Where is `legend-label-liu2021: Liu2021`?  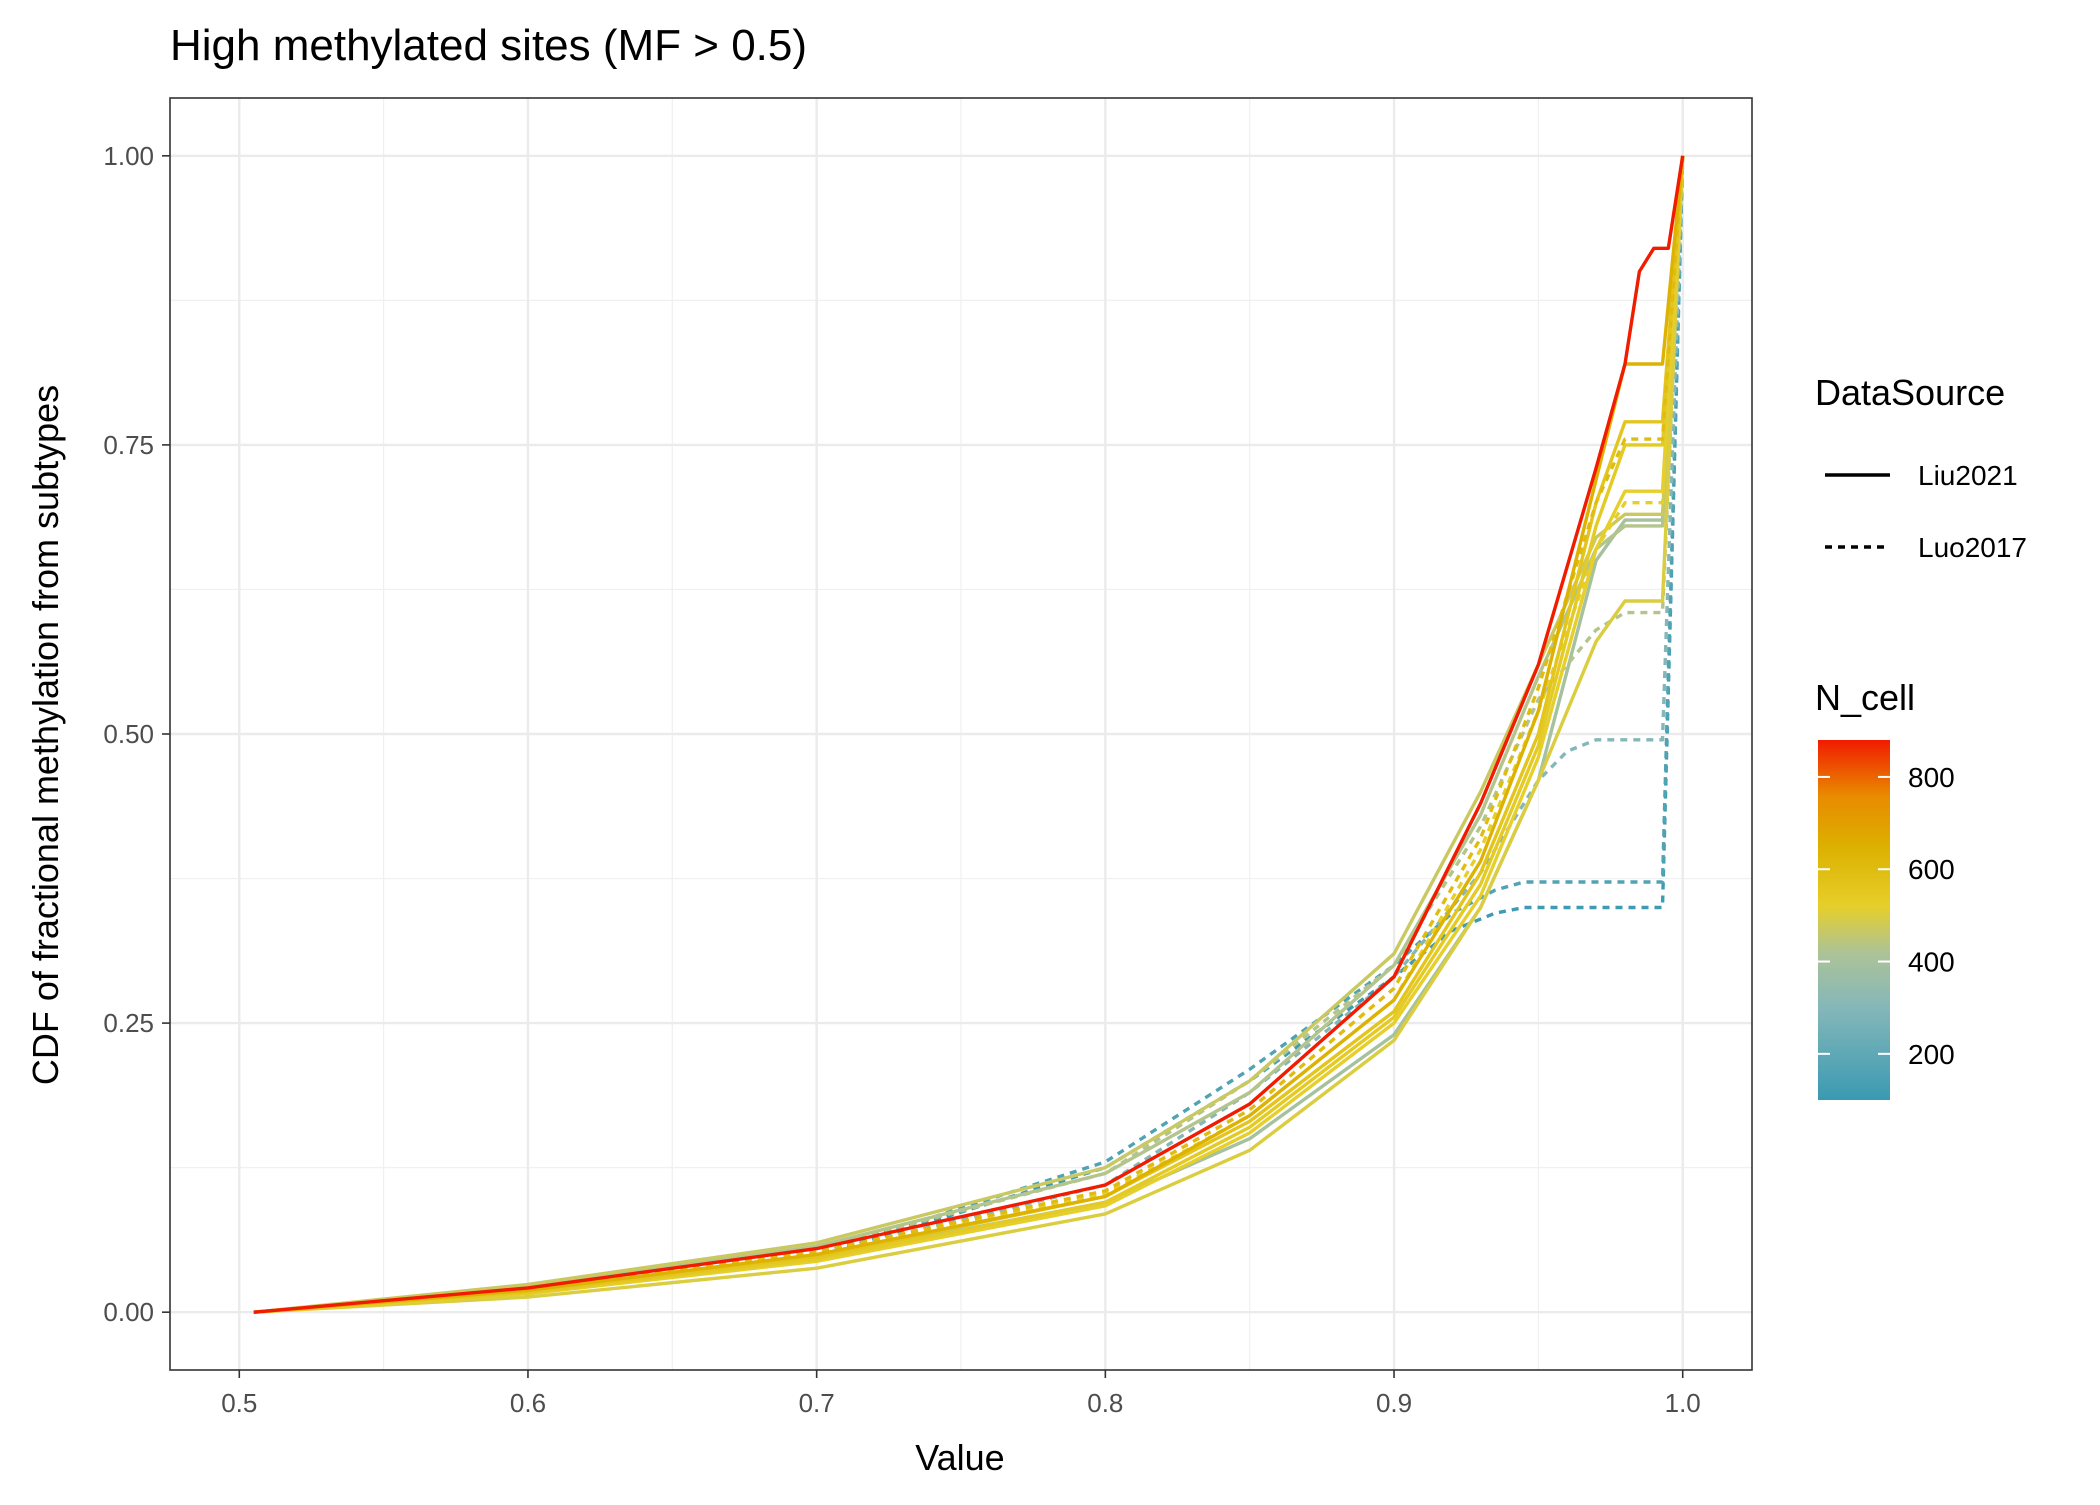 legend-label-liu2021: Liu2021 is located at coordinates (1968, 475).